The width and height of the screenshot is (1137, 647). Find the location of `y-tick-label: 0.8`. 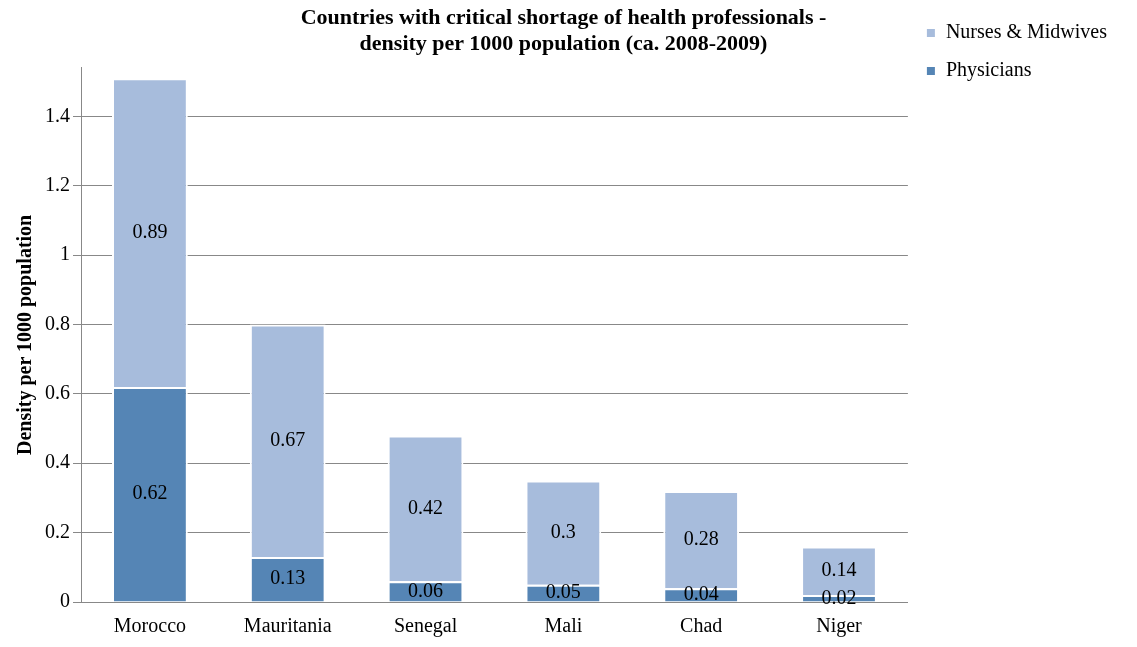

y-tick-label: 0.8 is located at coordinates (57, 322).